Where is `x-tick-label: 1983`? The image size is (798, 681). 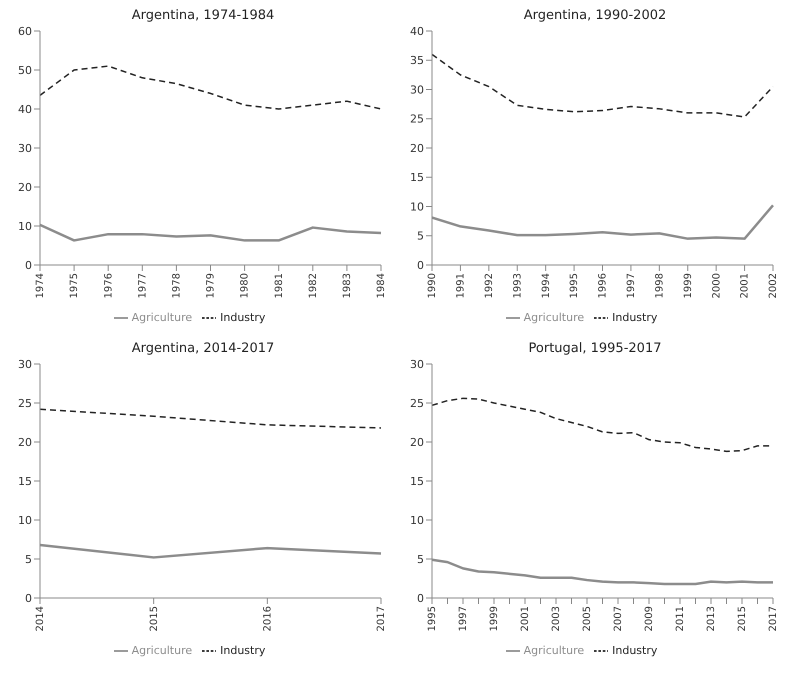 x-tick-label: 1983 is located at coordinates (347, 285).